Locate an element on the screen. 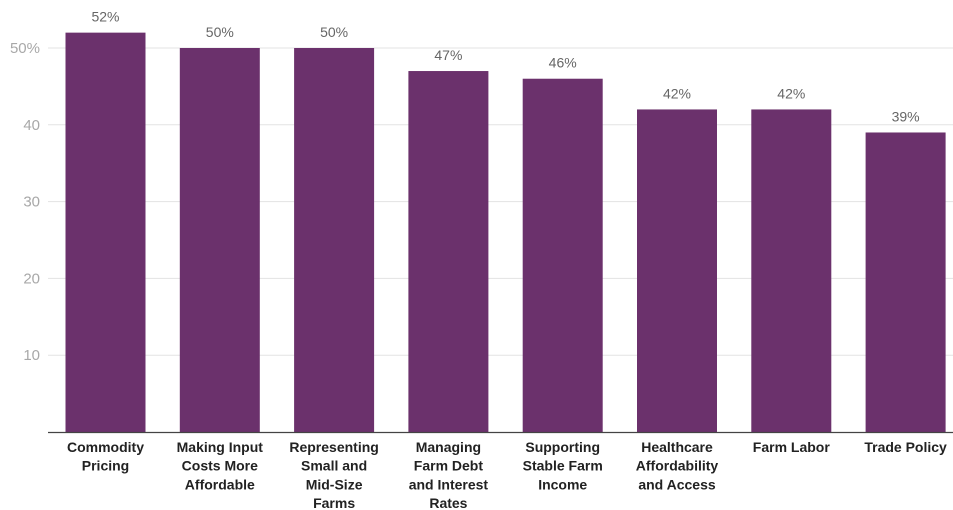 The height and width of the screenshot is (510, 953). data-label: 46% is located at coordinates (563, 63).